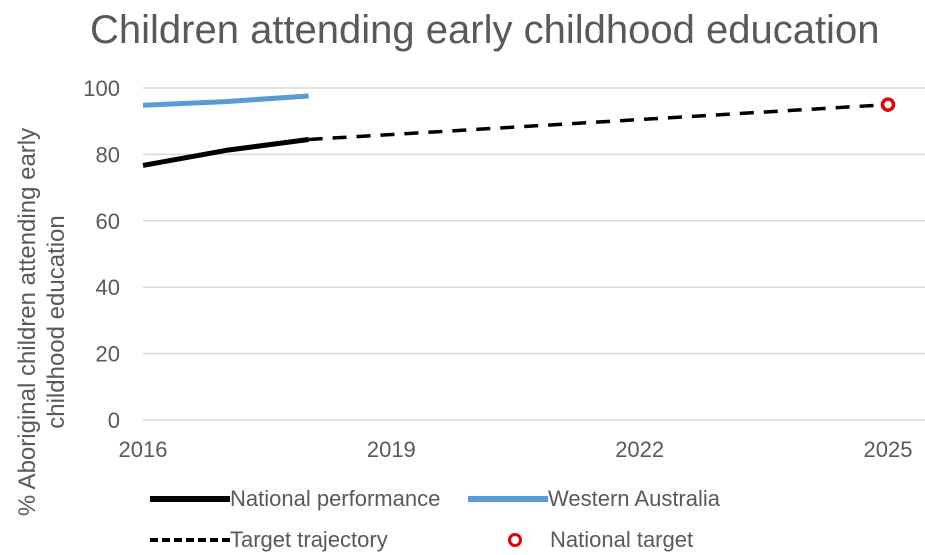 This screenshot has height=555, width=925. I want to click on x-tick-label: 2025, so click(888, 449).